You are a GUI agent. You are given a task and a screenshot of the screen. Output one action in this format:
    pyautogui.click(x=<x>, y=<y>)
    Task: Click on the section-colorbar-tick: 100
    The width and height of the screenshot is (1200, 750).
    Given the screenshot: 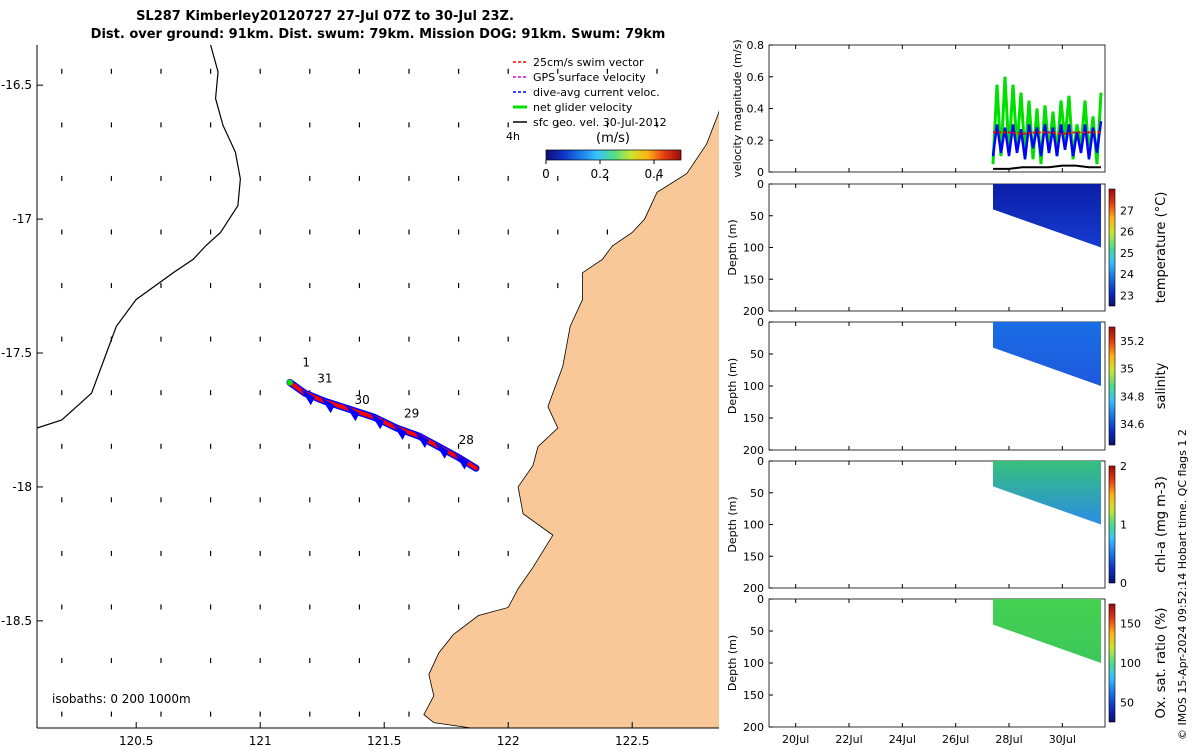 What is the action you would take?
    pyautogui.click(x=1130, y=663)
    